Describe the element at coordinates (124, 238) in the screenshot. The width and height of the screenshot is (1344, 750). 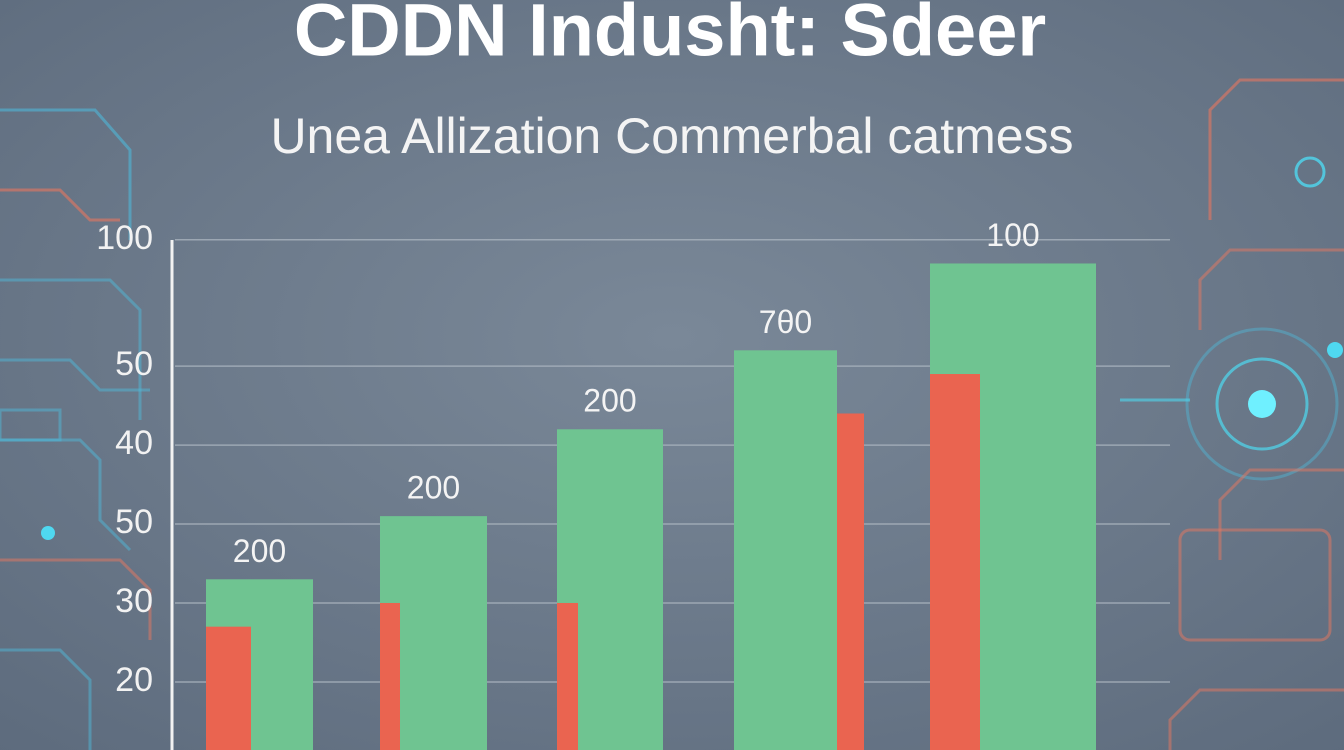
I see `y-tick-label: 100` at that location.